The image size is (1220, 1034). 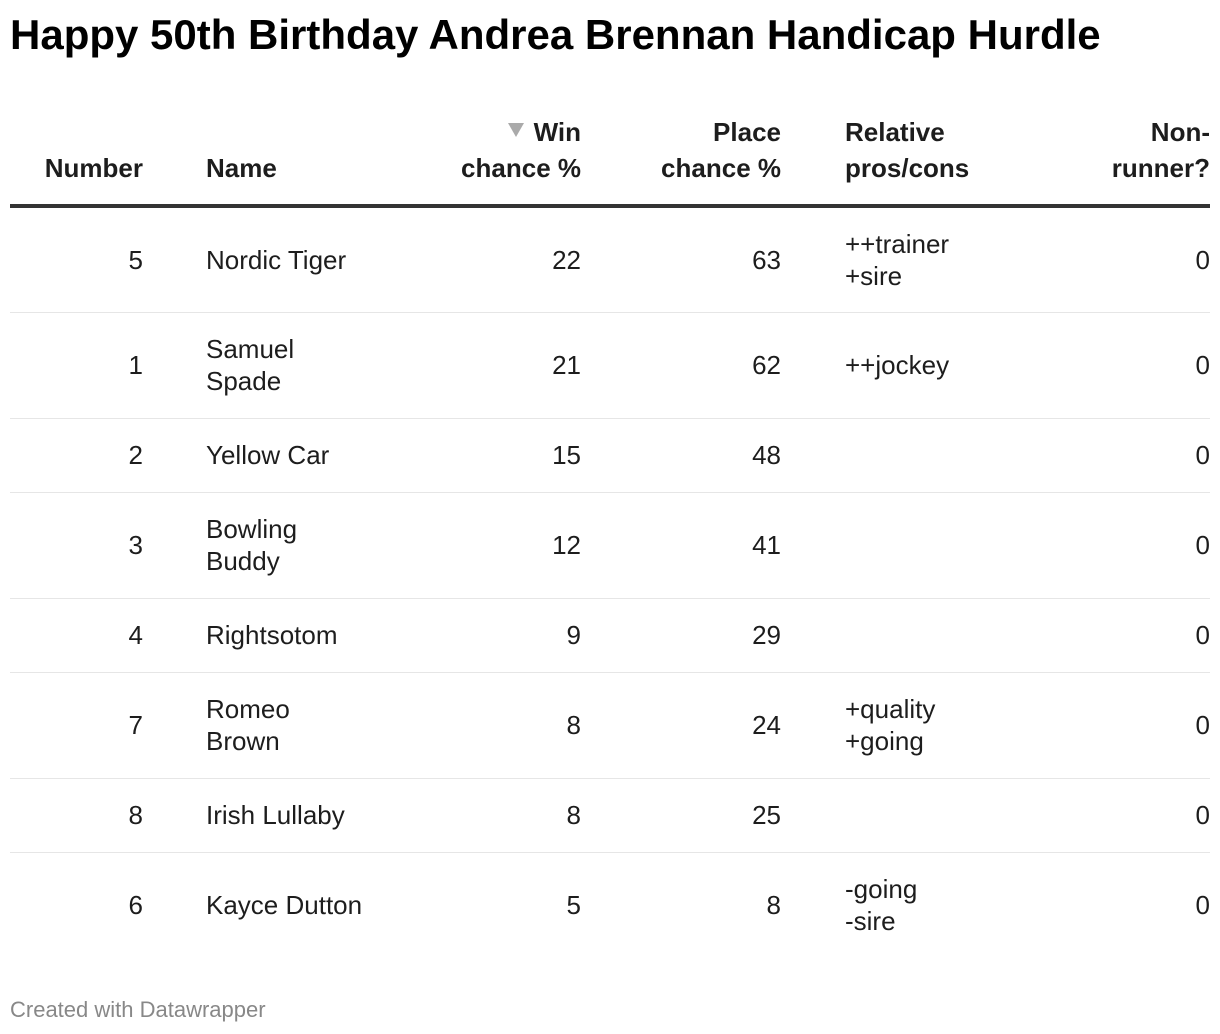 What do you see at coordinates (907, 168) in the screenshot?
I see `column-header-label: pros/cons` at bounding box center [907, 168].